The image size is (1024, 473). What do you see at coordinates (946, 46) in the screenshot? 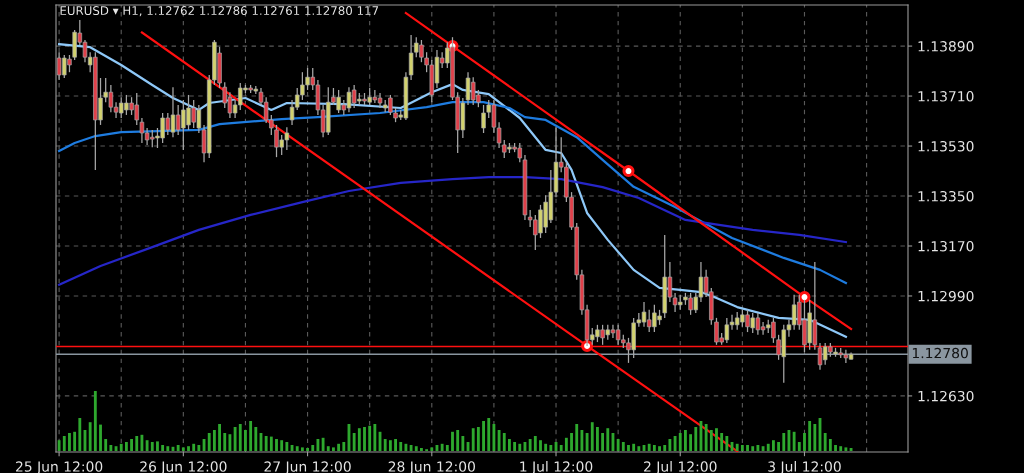
I see `y-tick-label: 1.13890` at bounding box center [946, 46].